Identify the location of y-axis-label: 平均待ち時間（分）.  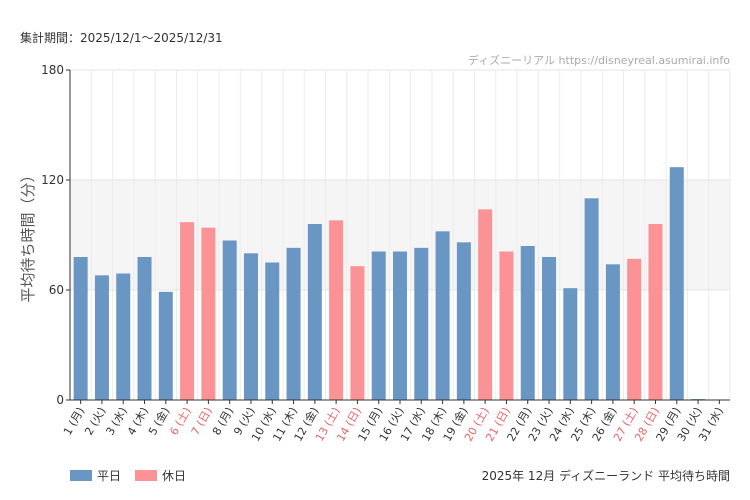
(28, 234).